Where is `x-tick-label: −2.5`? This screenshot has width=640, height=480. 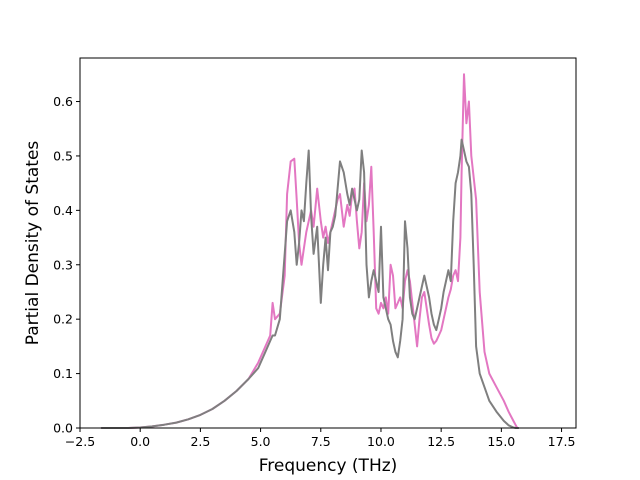
x-tick-label: −2.5 is located at coordinates (80, 441).